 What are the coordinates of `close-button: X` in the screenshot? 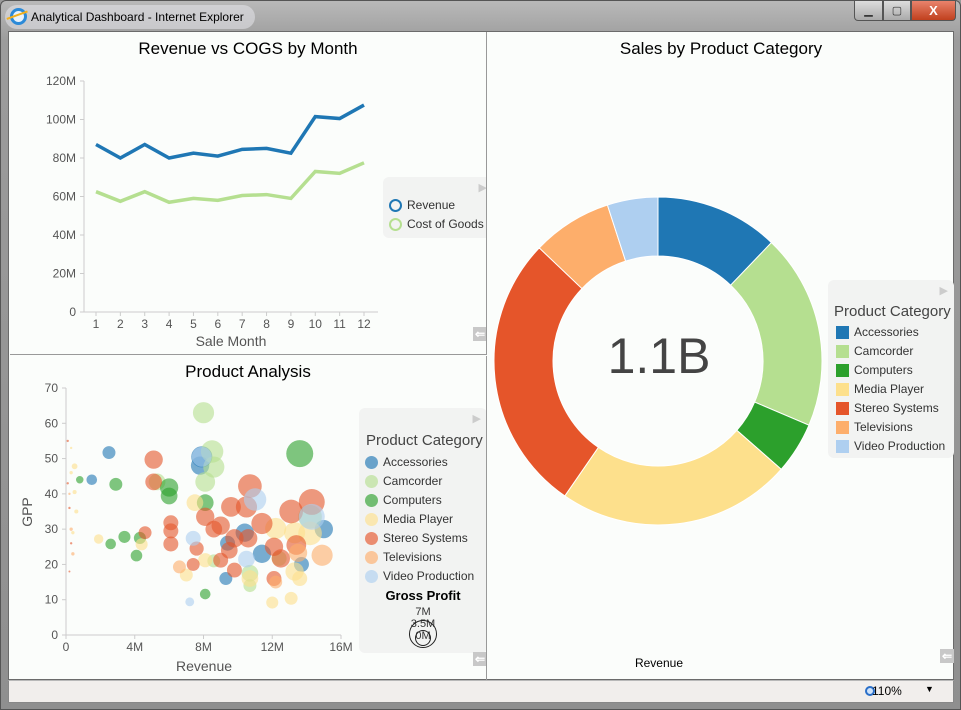 It's located at (933, 11).